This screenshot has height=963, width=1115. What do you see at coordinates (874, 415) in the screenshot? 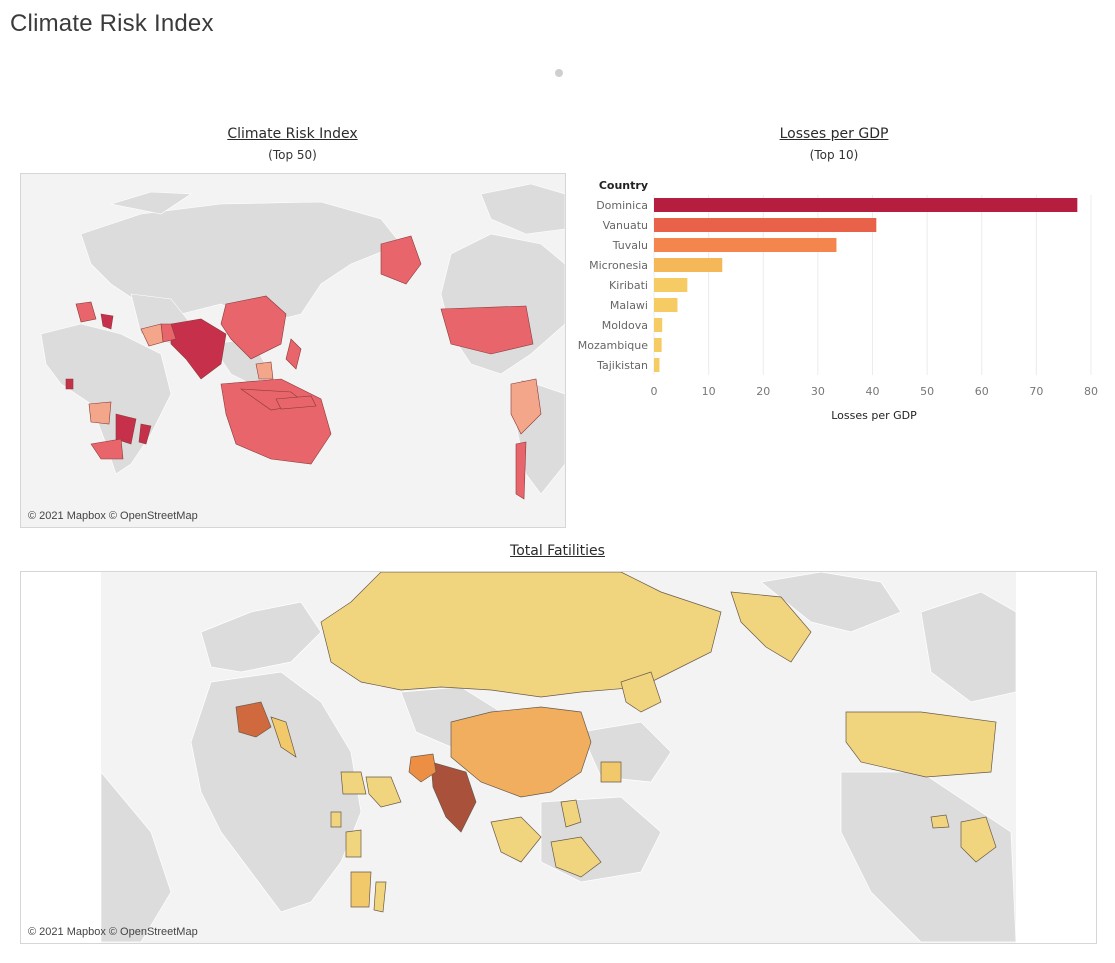
I see `losses-chart-x-axis-label: Losses per GDP` at bounding box center [874, 415].